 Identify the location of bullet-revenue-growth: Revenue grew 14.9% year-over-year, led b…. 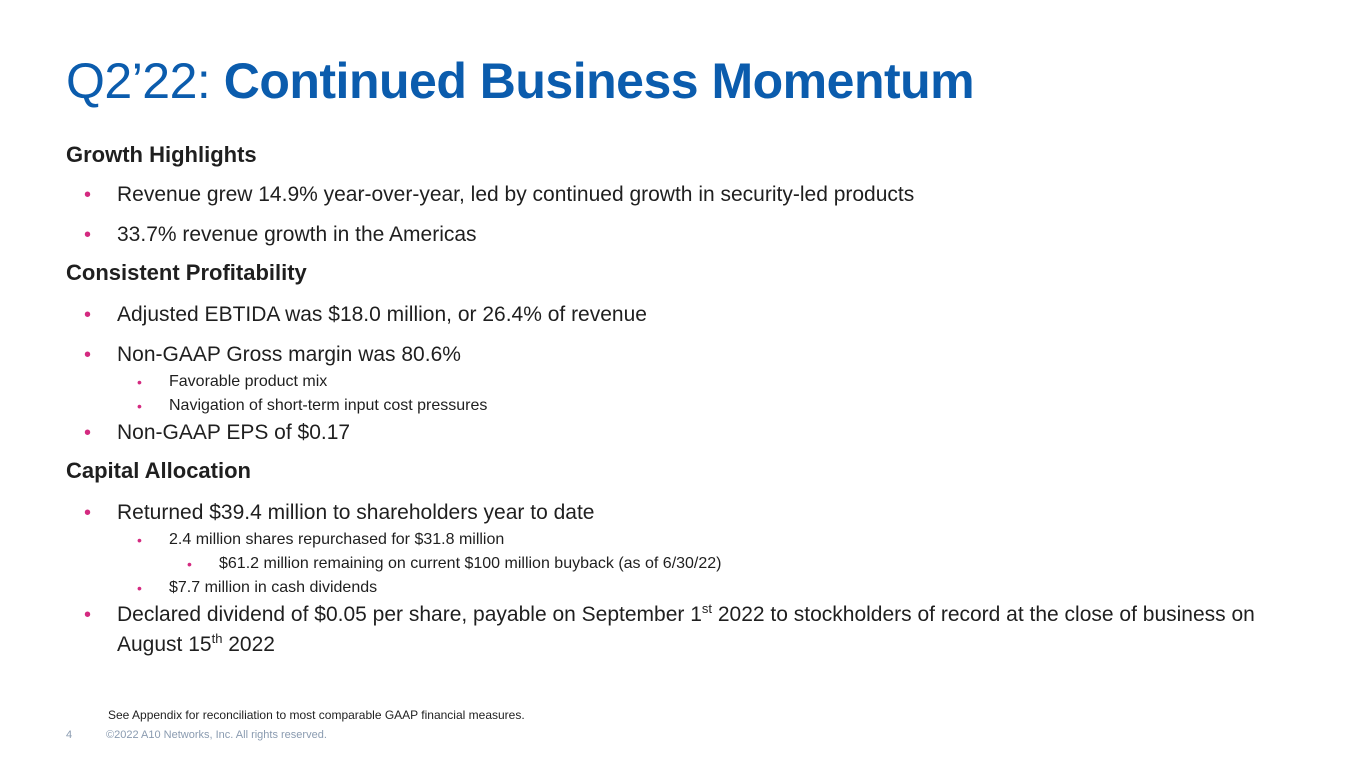
(691, 195).